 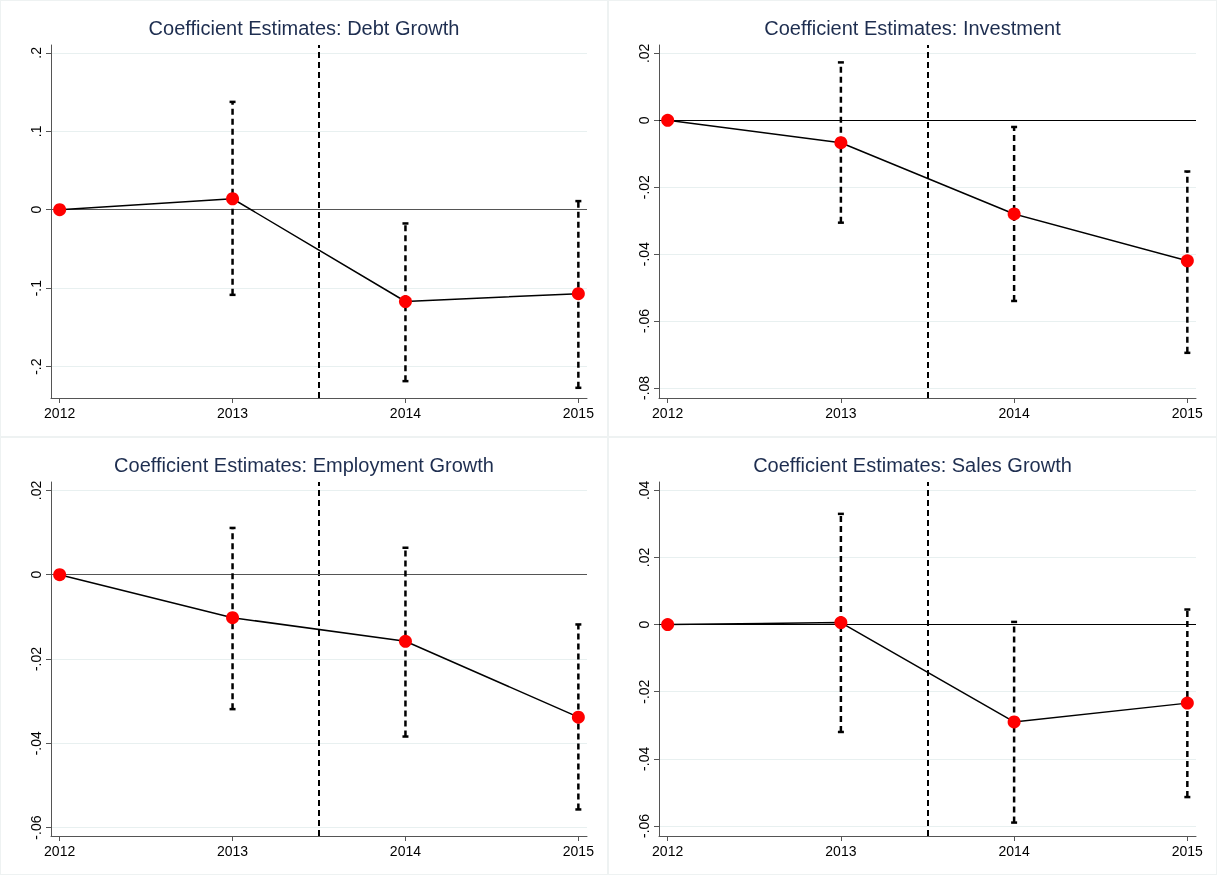 What do you see at coordinates (644, 490) in the screenshot?
I see `y-tick-label: .04` at bounding box center [644, 490].